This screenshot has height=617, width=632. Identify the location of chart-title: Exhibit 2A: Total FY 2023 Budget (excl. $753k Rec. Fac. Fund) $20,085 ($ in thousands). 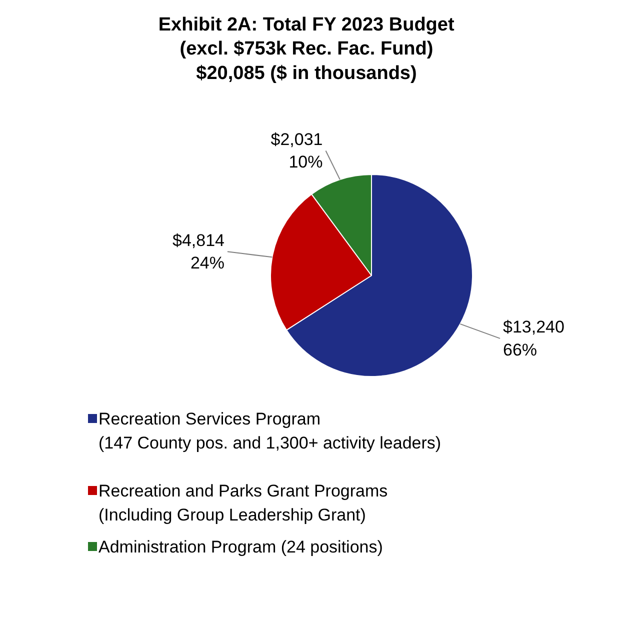
(306, 49).